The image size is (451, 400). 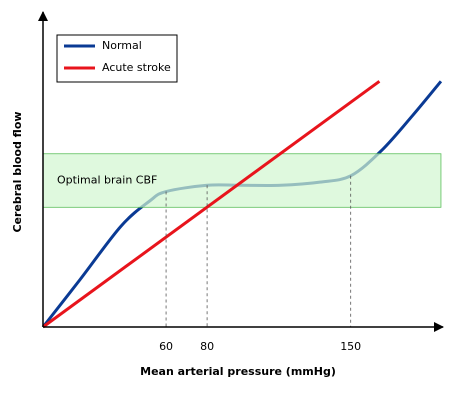 I want to click on legend: Normal Acute stroke, so click(x=117, y=56).